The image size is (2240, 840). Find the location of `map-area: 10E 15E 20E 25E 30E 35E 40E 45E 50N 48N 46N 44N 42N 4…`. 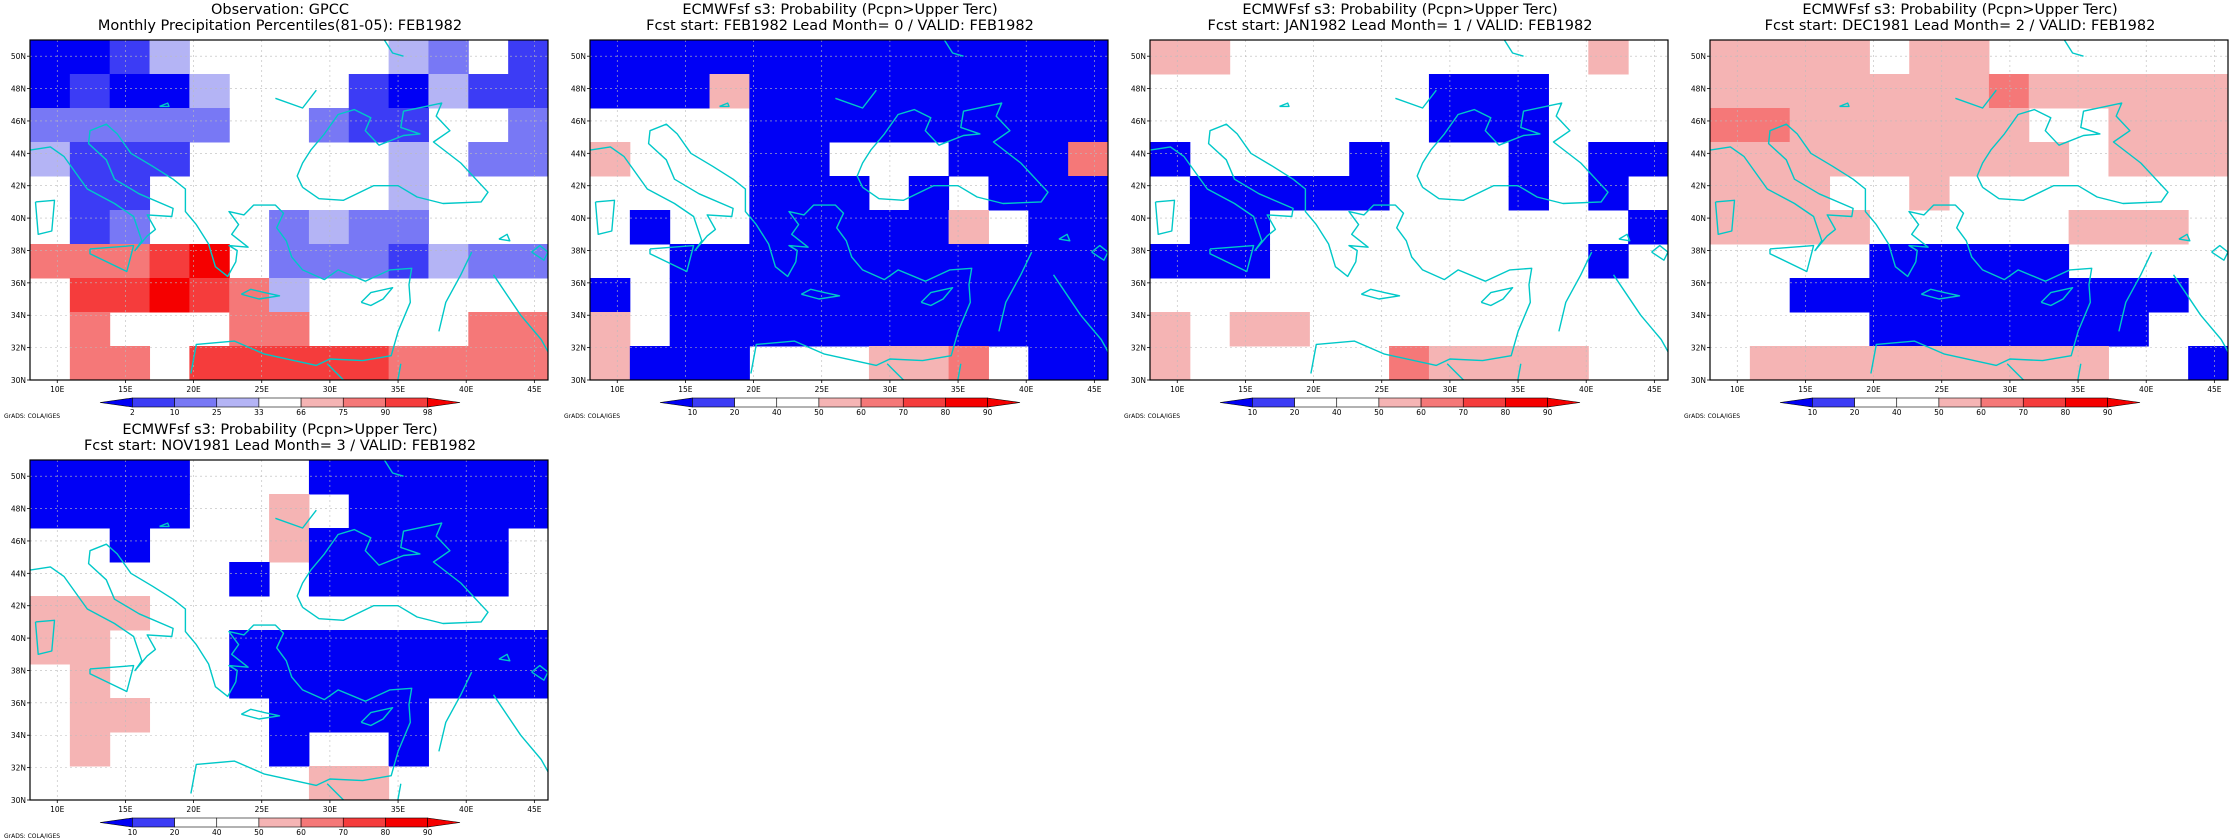

map-area: 10E 15E 20E 25E 30E 35E 40E 45E 50N 48N 46N 44N 42N 4… is located at coordinates (280, 617).